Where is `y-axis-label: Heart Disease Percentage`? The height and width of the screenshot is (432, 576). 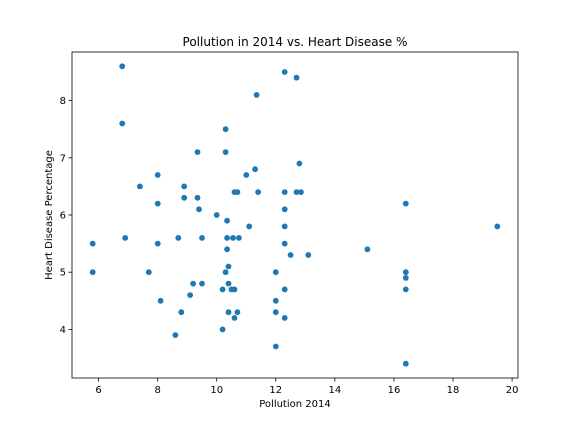 y-axis-label: Heart Disease Percentage is located at coordinates (49, 215).